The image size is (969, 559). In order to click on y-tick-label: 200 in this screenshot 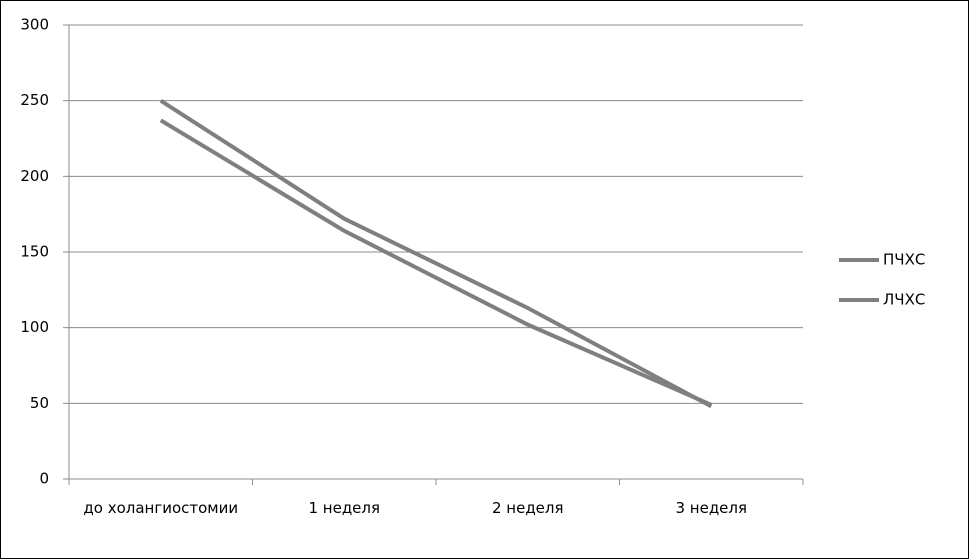, I will do `click(34, 176)`.